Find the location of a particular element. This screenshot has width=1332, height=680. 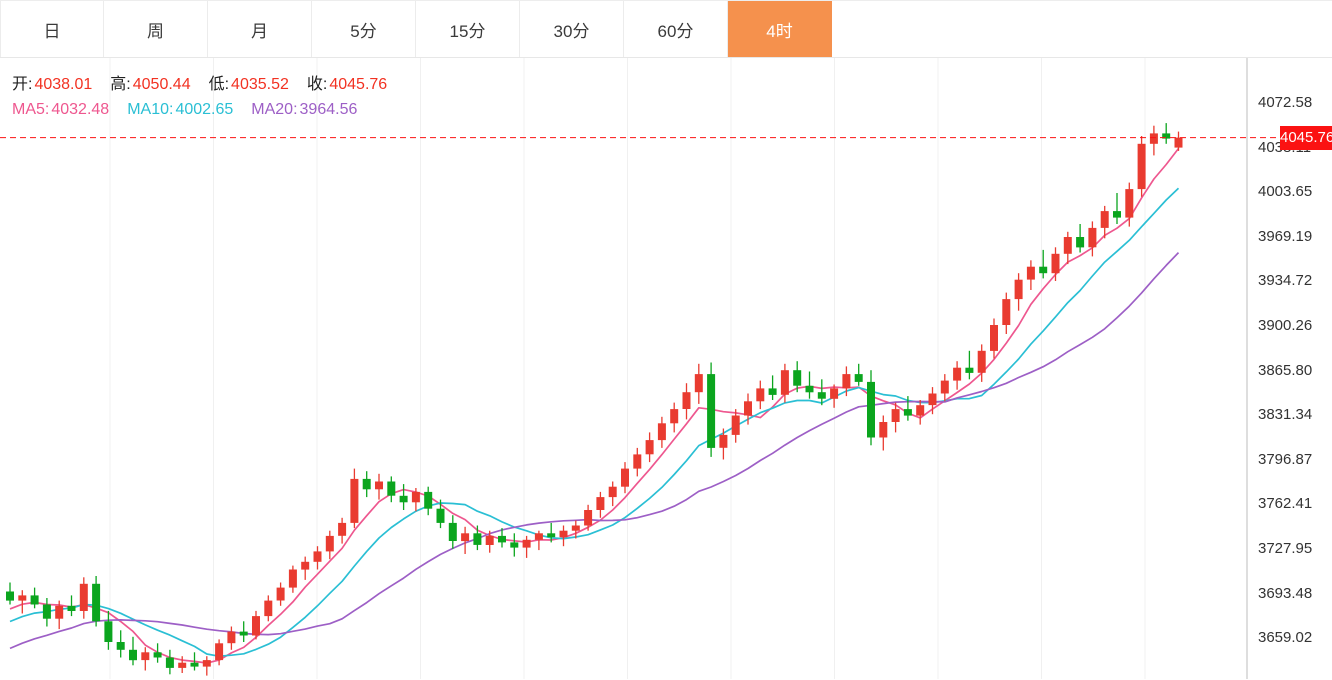

tab-day: 日 is located at coordinates (52, 29).